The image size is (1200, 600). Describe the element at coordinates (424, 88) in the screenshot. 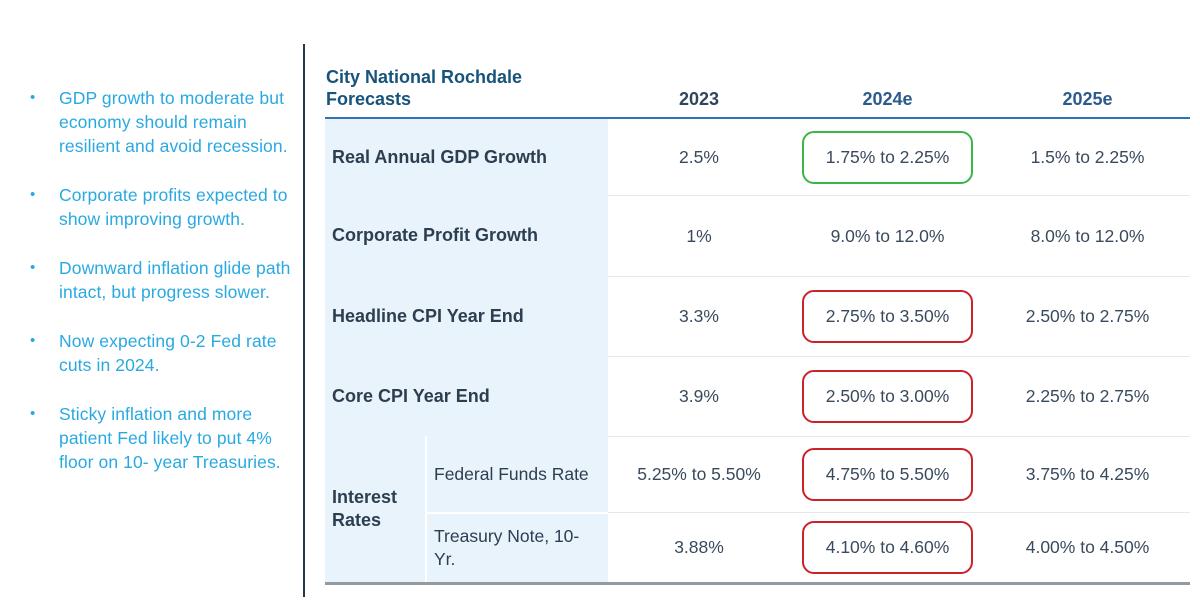

I see `table-title: City National Rochdale Forecasts` at that location.